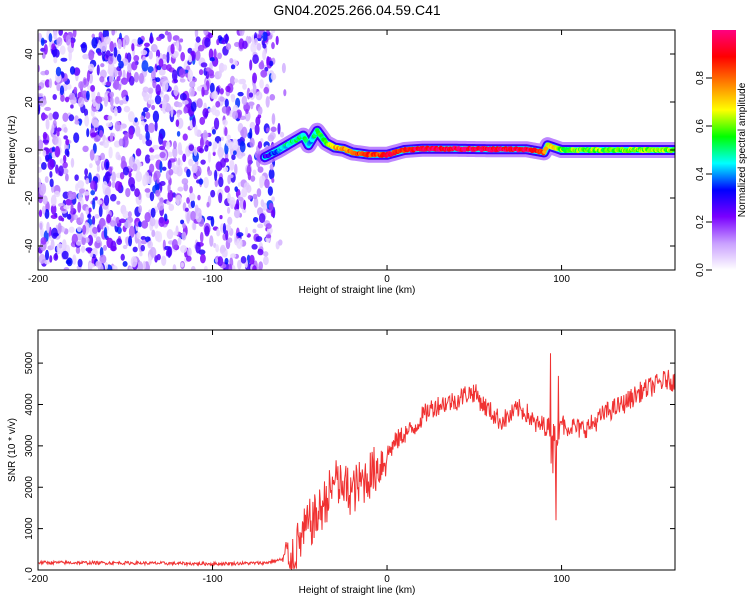 The height and width of the screenshot is (600, 750). I want to click on y-tick: -40, so click(349, 245).